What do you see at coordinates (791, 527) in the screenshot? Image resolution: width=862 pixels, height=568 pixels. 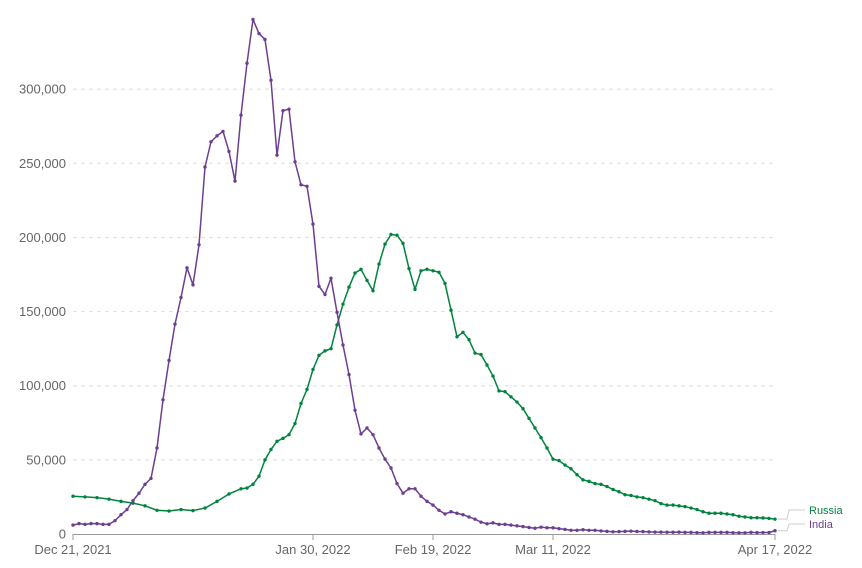 I see `legend-connector` at bounding box center [791, 527].